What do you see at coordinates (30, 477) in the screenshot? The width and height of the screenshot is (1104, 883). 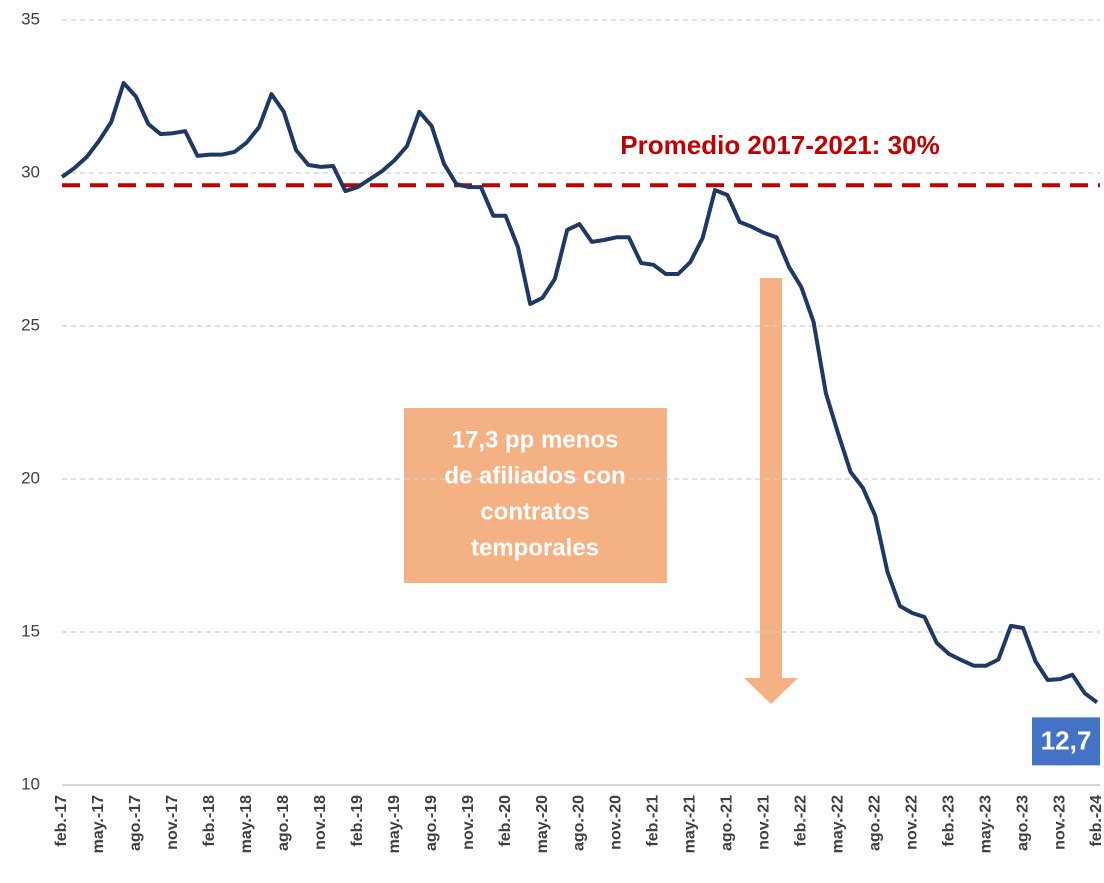 I see `y-tick-label: 20` at bounding box center [30, 477].